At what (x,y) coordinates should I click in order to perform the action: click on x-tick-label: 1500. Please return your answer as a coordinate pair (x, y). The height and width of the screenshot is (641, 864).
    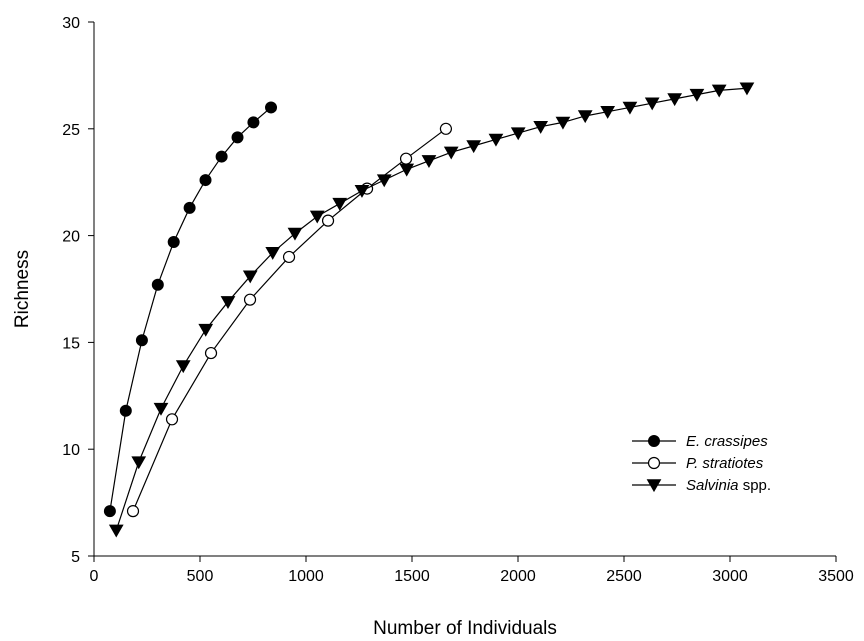
    Looking at the image, I should click on (412, 576).